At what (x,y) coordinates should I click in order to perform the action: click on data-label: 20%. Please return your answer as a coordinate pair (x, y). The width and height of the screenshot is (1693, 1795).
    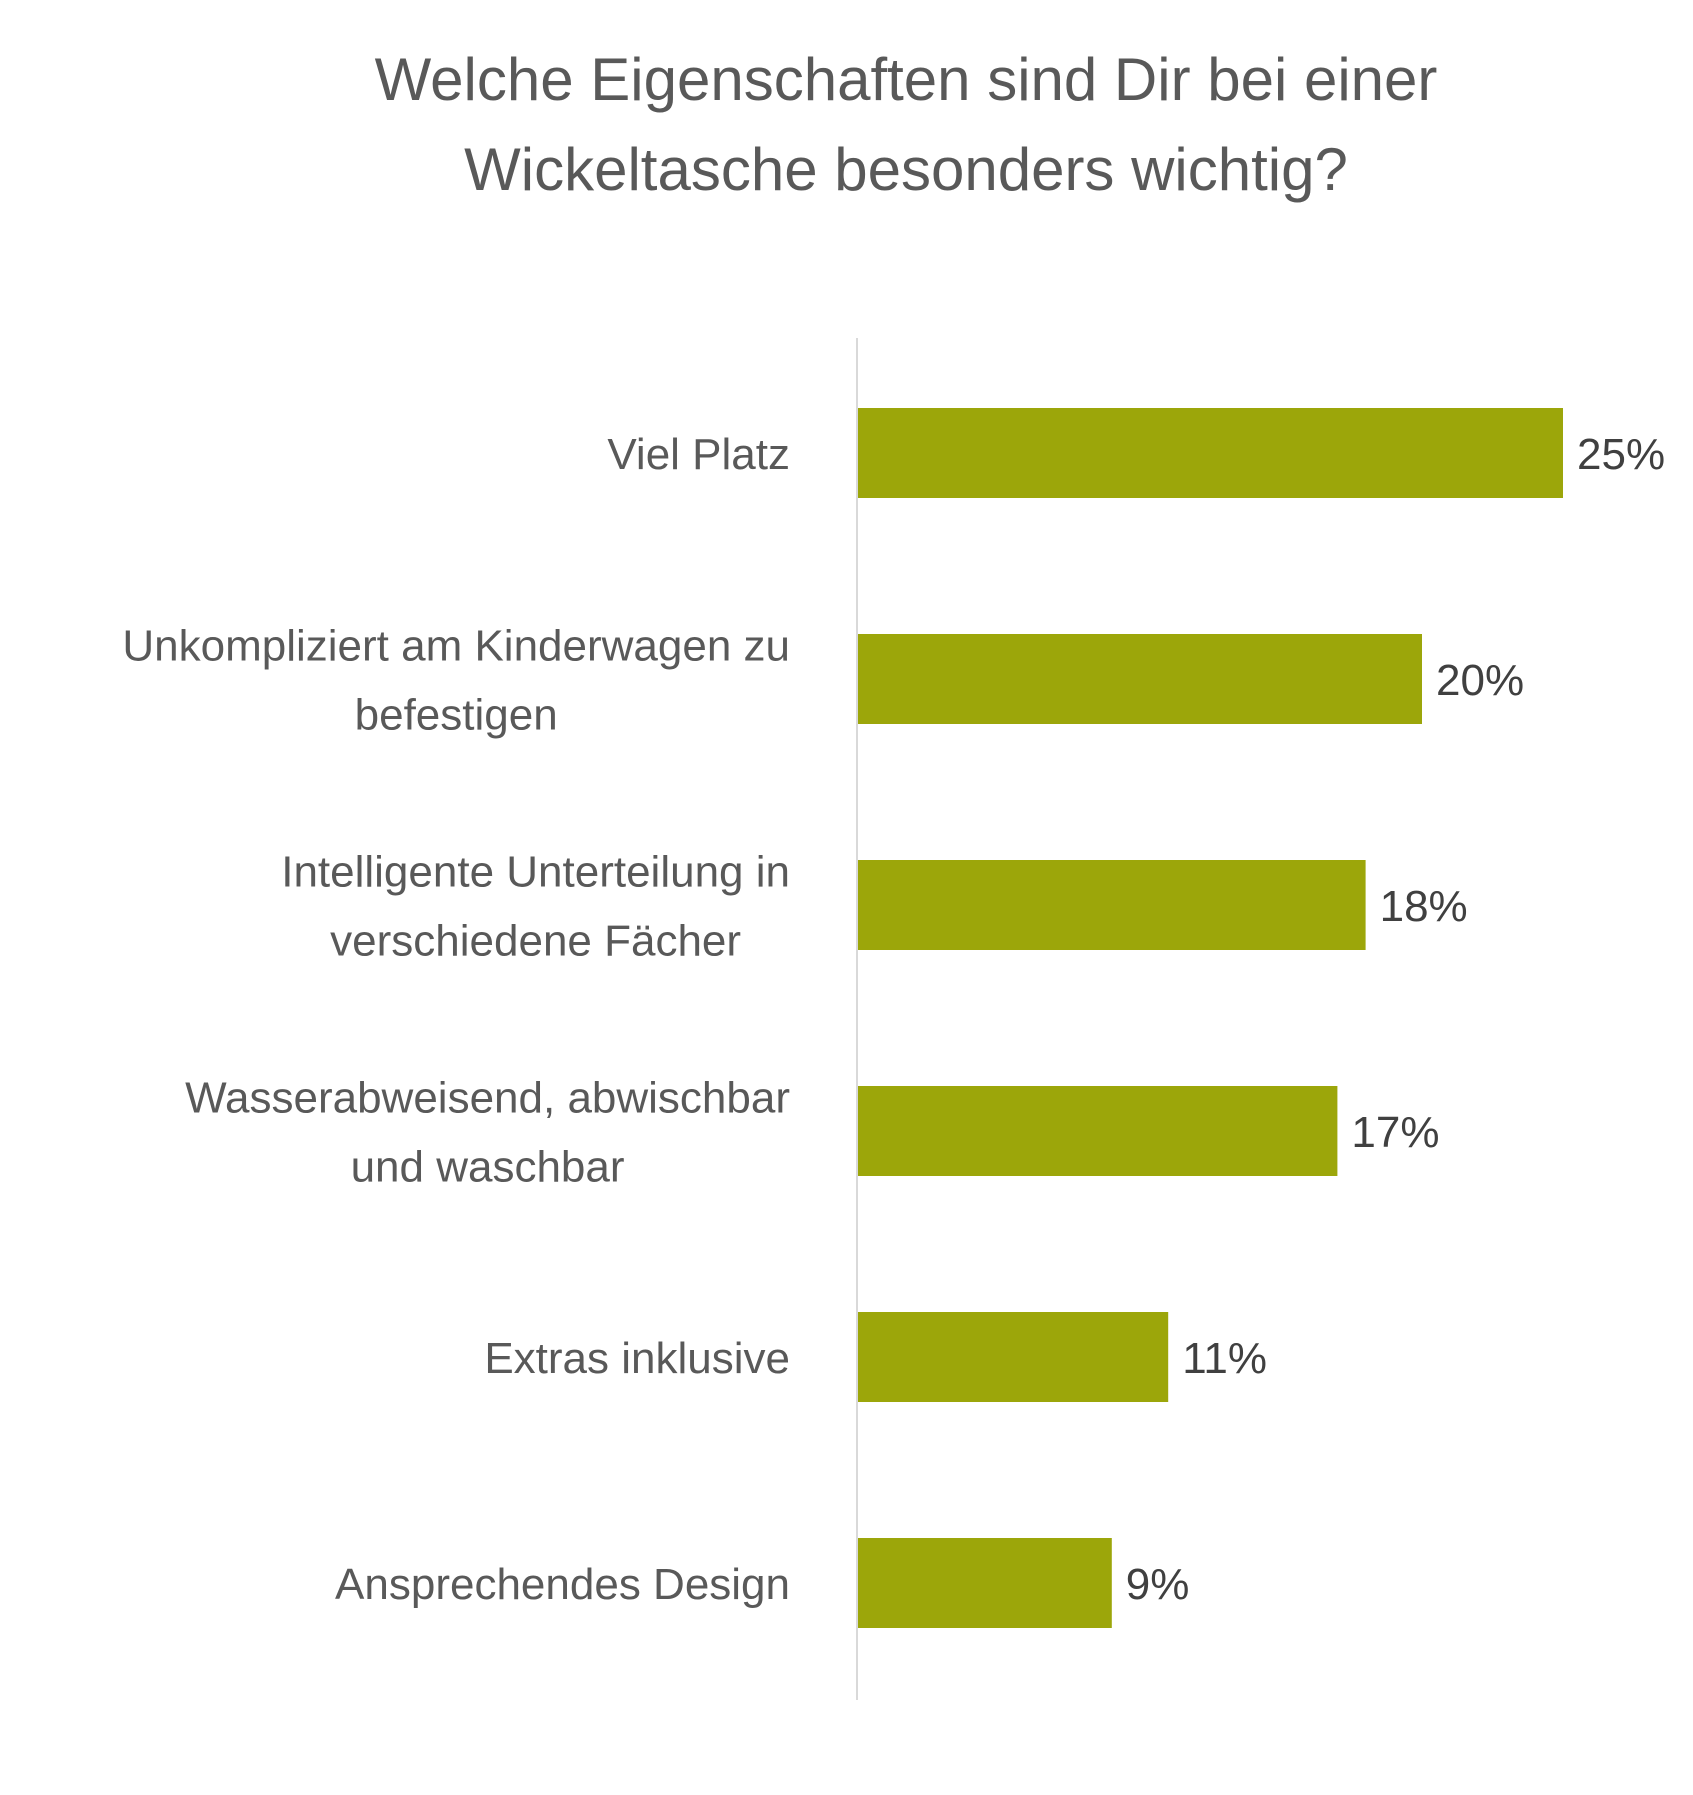
    Looking at the image, I should click on (1480, 680).